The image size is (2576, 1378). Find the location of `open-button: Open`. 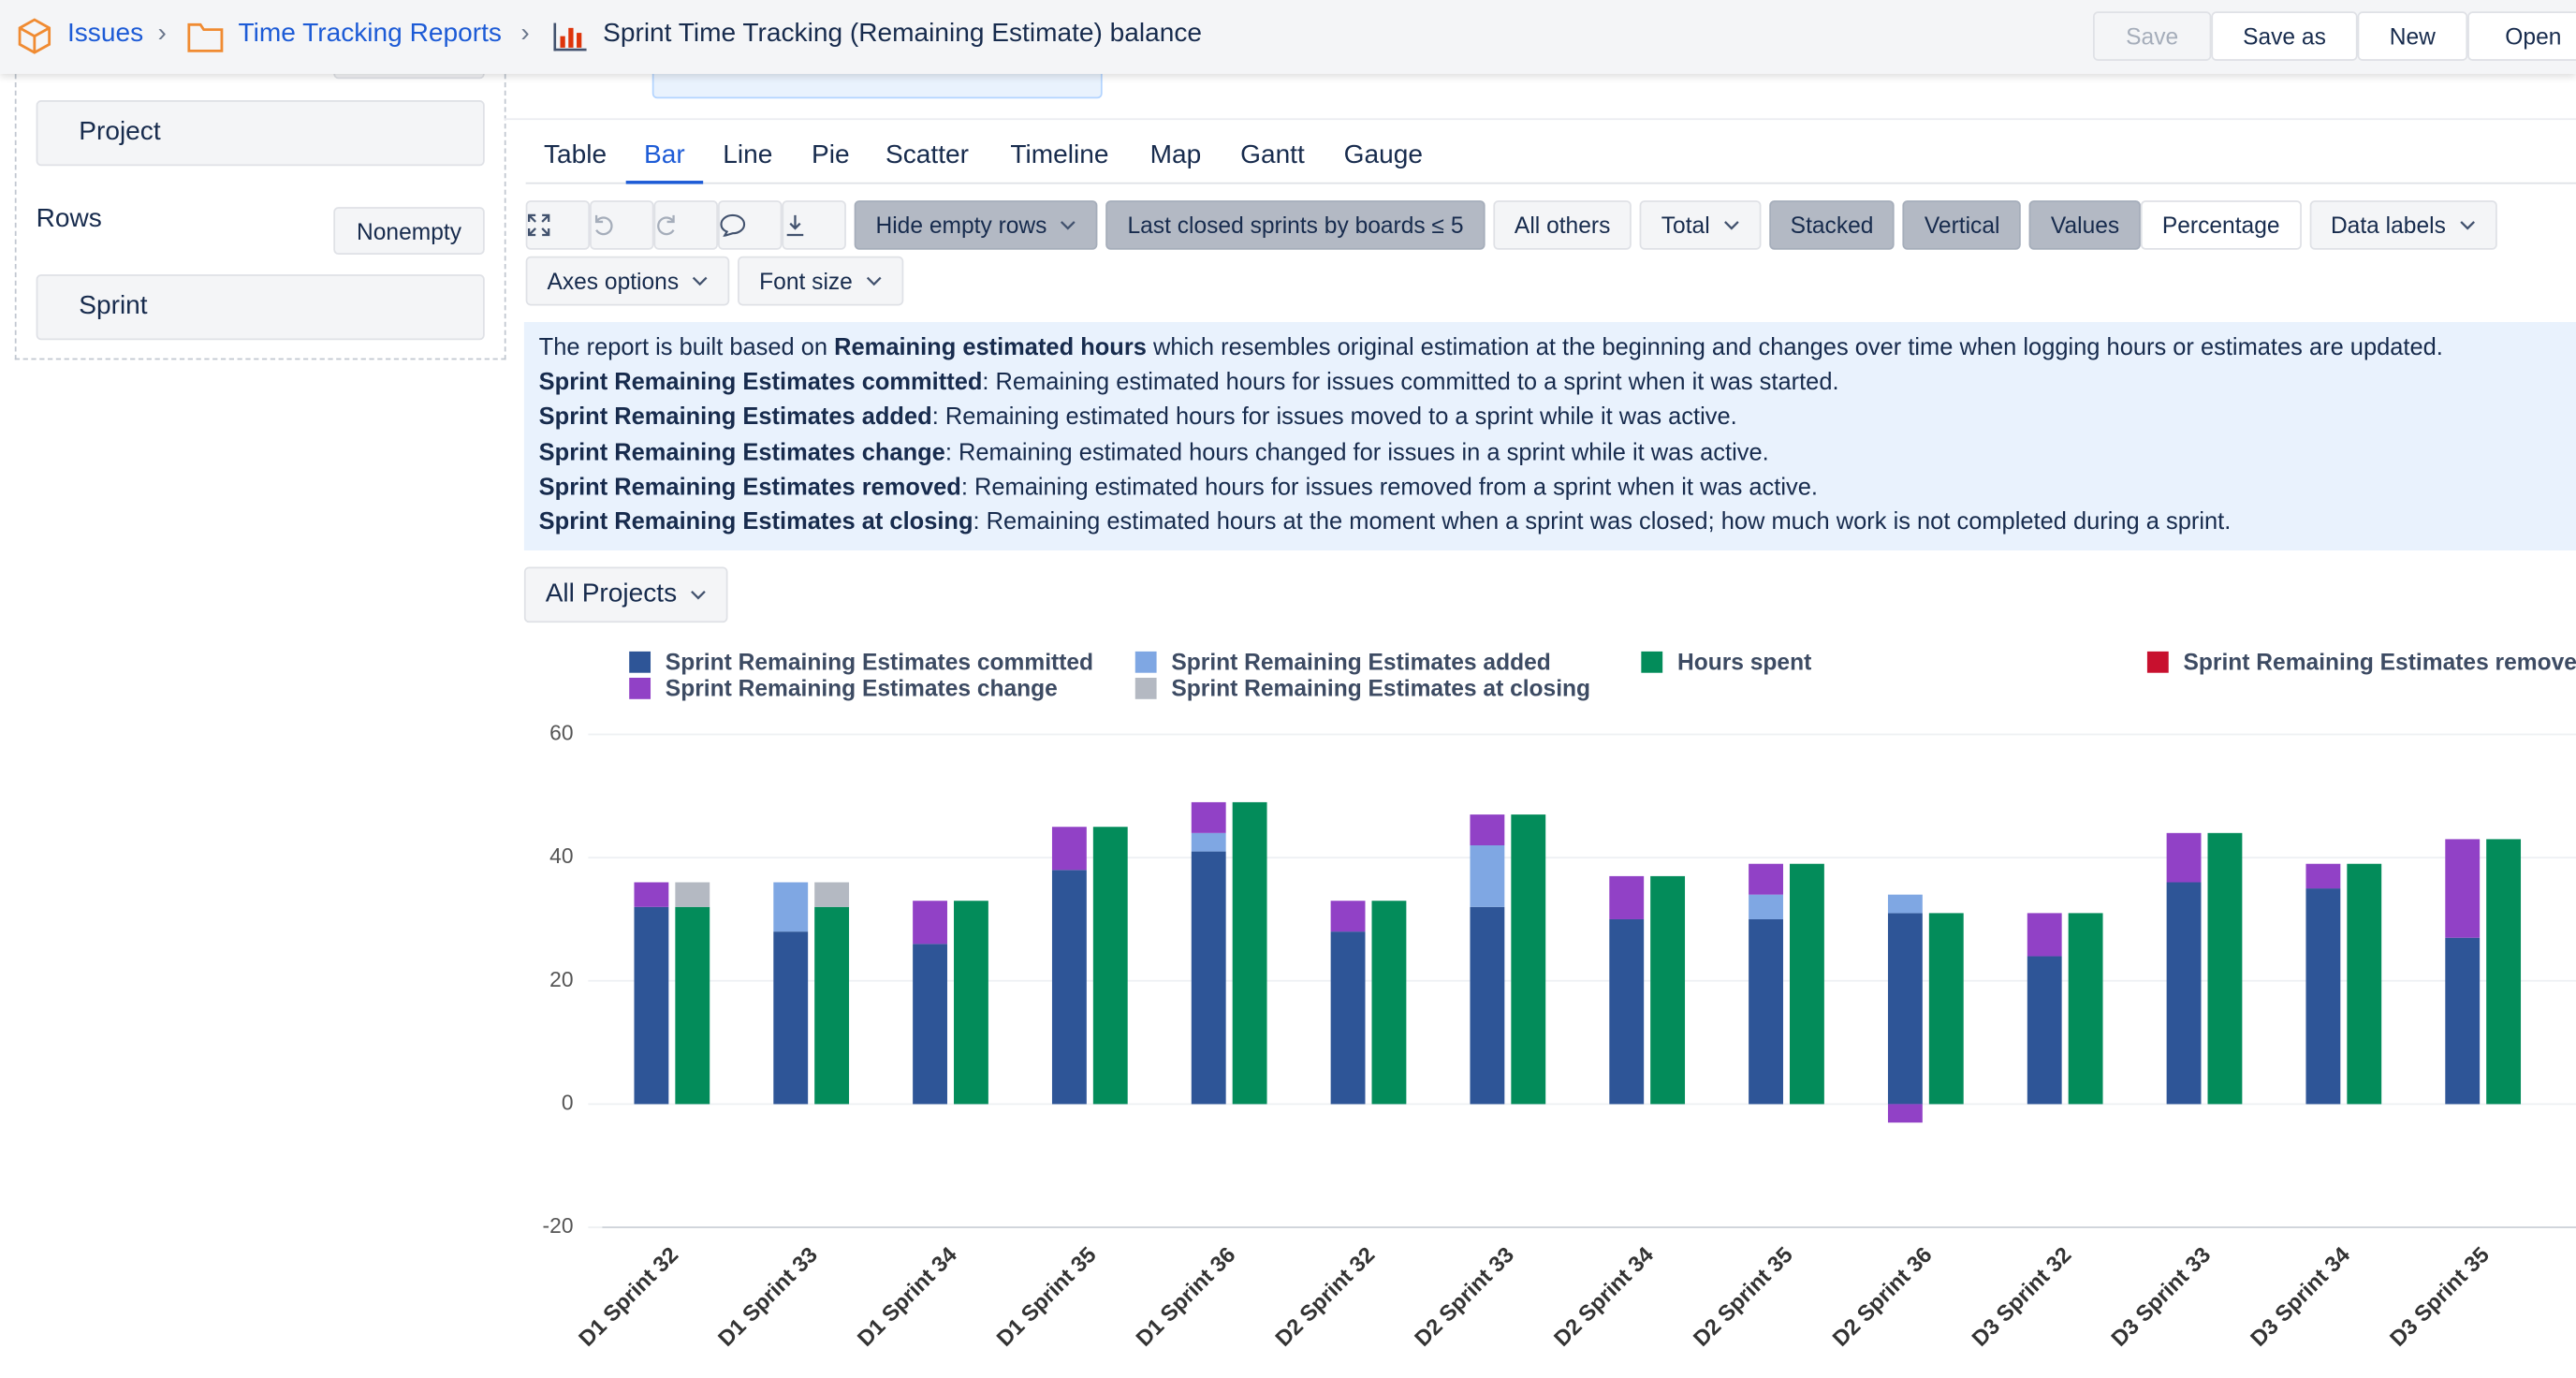

open-button: Open is located at coordinates (2521, 36).